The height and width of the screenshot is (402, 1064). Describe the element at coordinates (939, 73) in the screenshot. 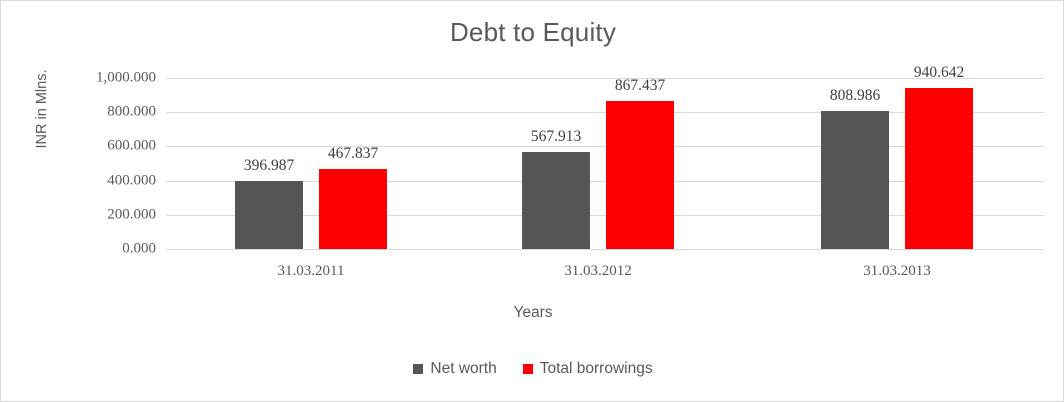

I see `bar-value-label: 940.642` at that location.